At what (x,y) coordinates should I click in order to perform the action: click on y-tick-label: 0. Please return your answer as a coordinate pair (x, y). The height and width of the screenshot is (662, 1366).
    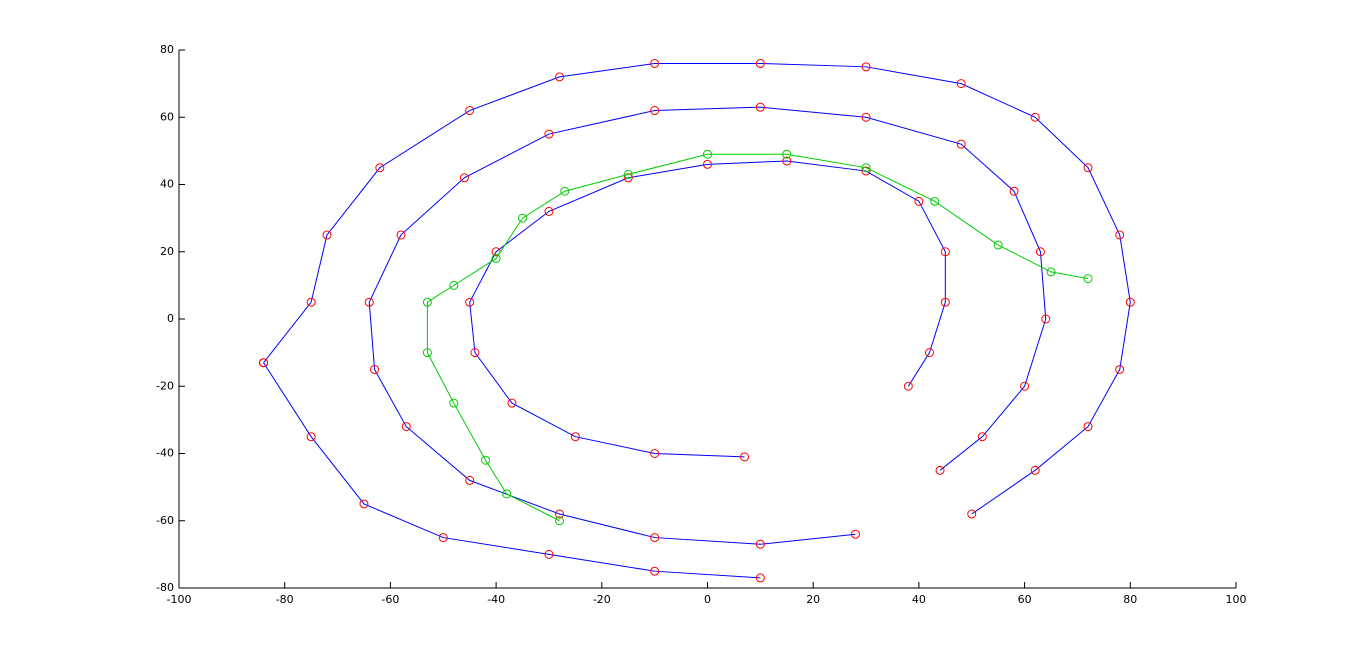
    Looking at the image, I should click on (170, 318).